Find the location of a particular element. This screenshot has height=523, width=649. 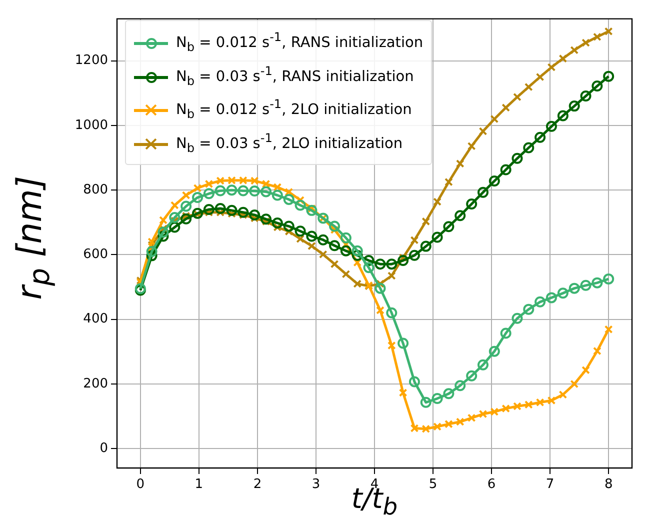

y-tick-label: 0 is located at coordinates (104, 448).